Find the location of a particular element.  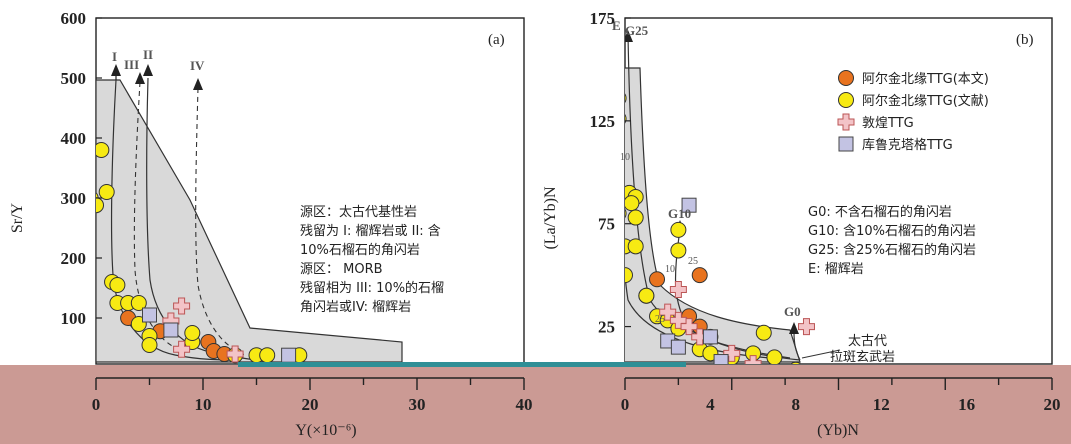

legend-label-2: 敦煌TTG is located at coordinates (888, 123).